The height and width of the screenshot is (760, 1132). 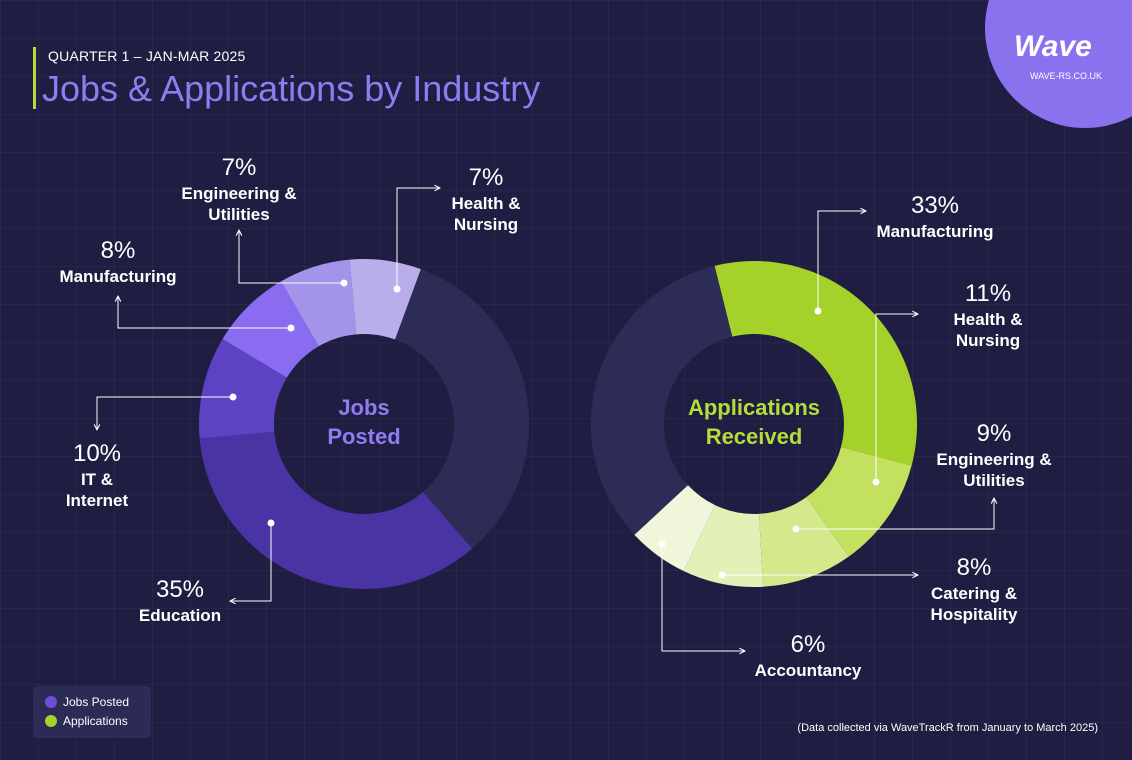 I want to click on slice-label: 6% Accountancy, so click(x=808, y=655).